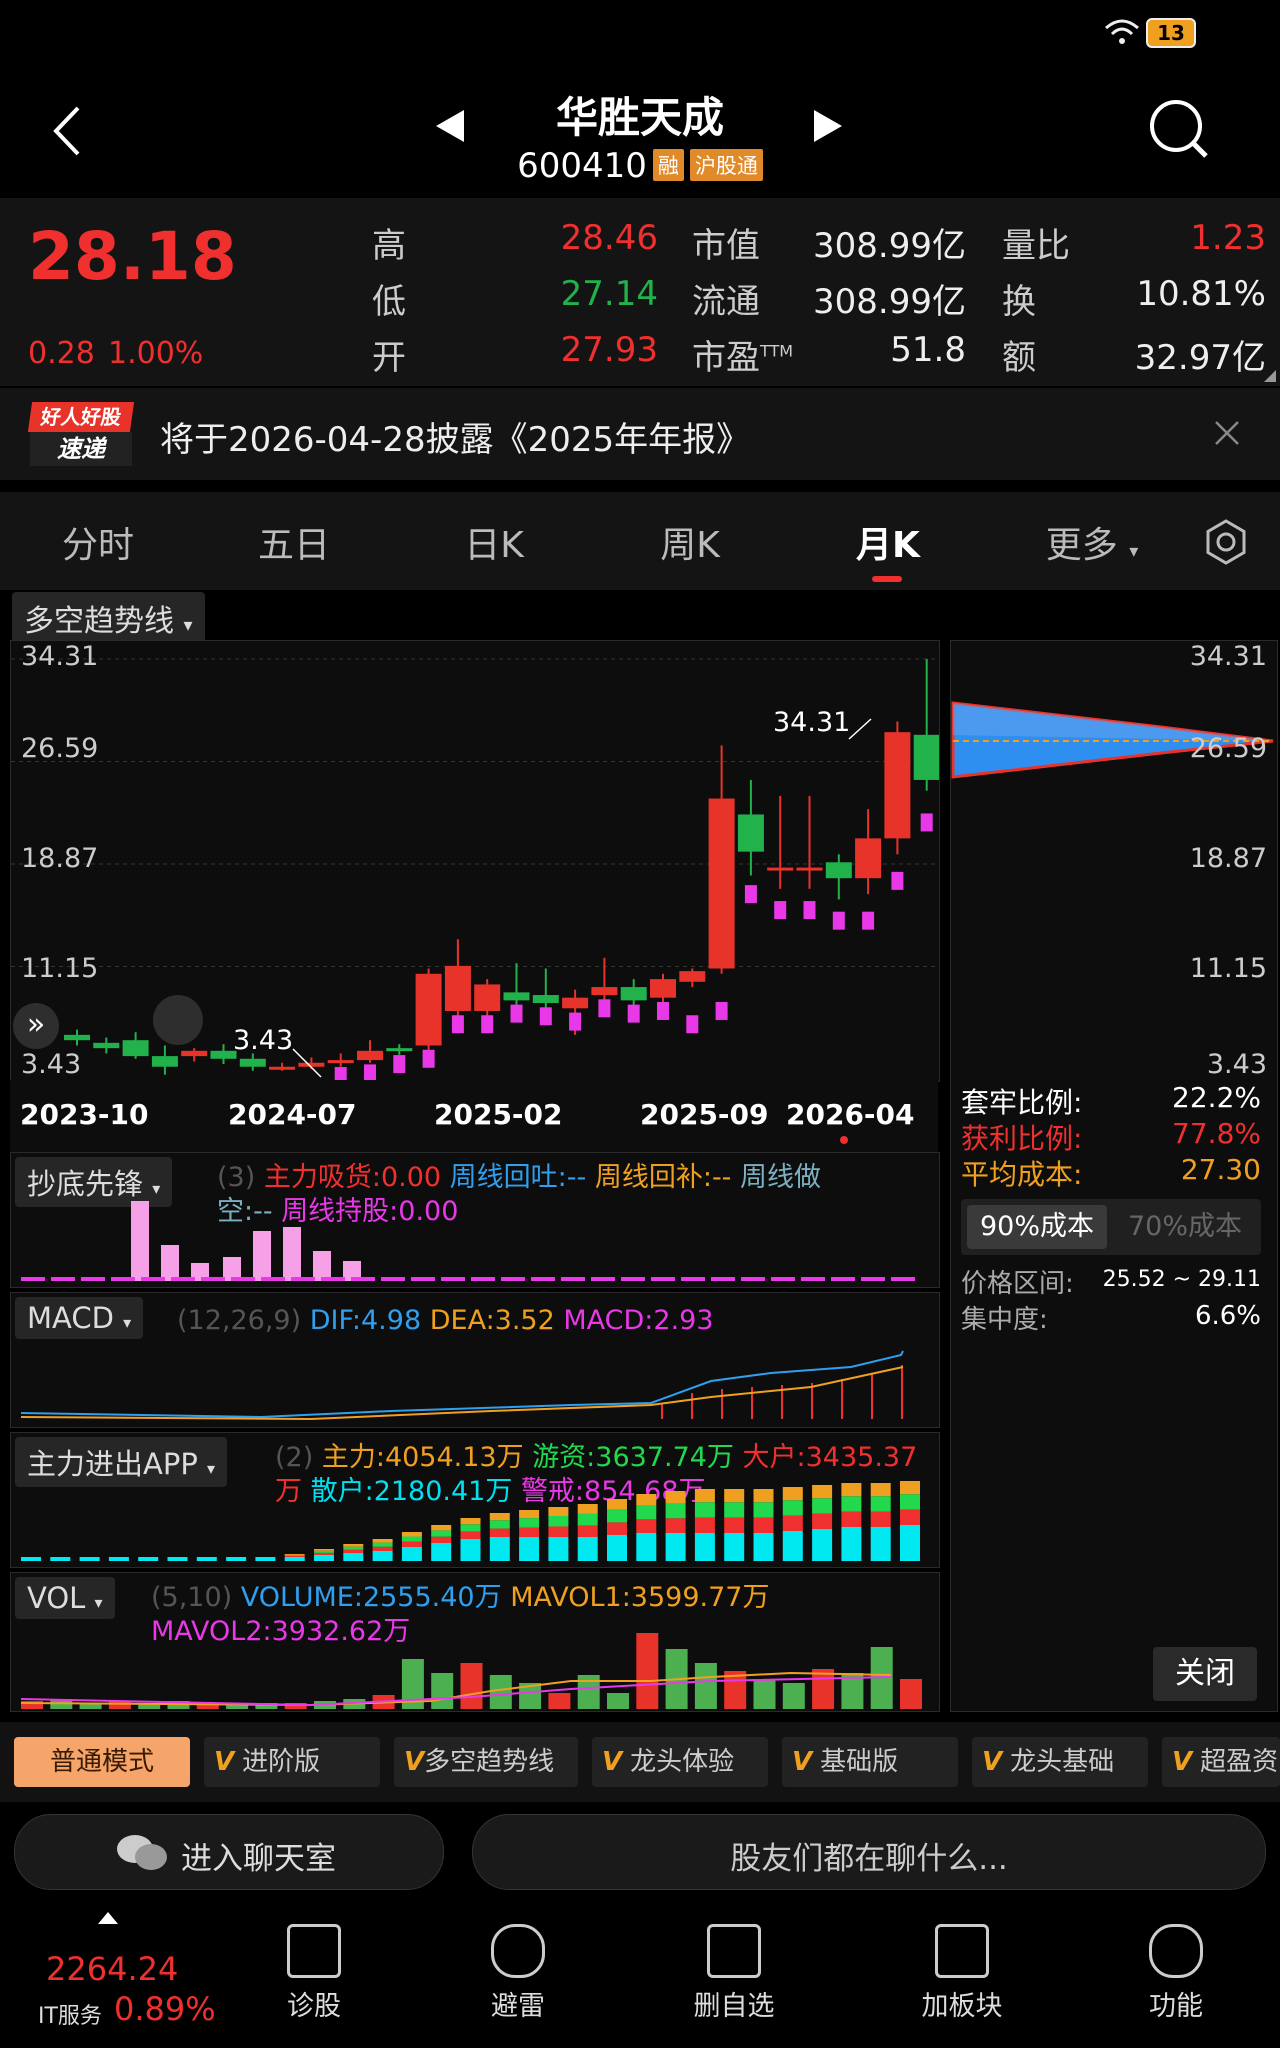 This screenshot has width=1280, height=2048. Describe the element at coordinates (94, 1182) in the screenshot. I see `panel1-dropdown: 抄底先锋 ▾` at that location.